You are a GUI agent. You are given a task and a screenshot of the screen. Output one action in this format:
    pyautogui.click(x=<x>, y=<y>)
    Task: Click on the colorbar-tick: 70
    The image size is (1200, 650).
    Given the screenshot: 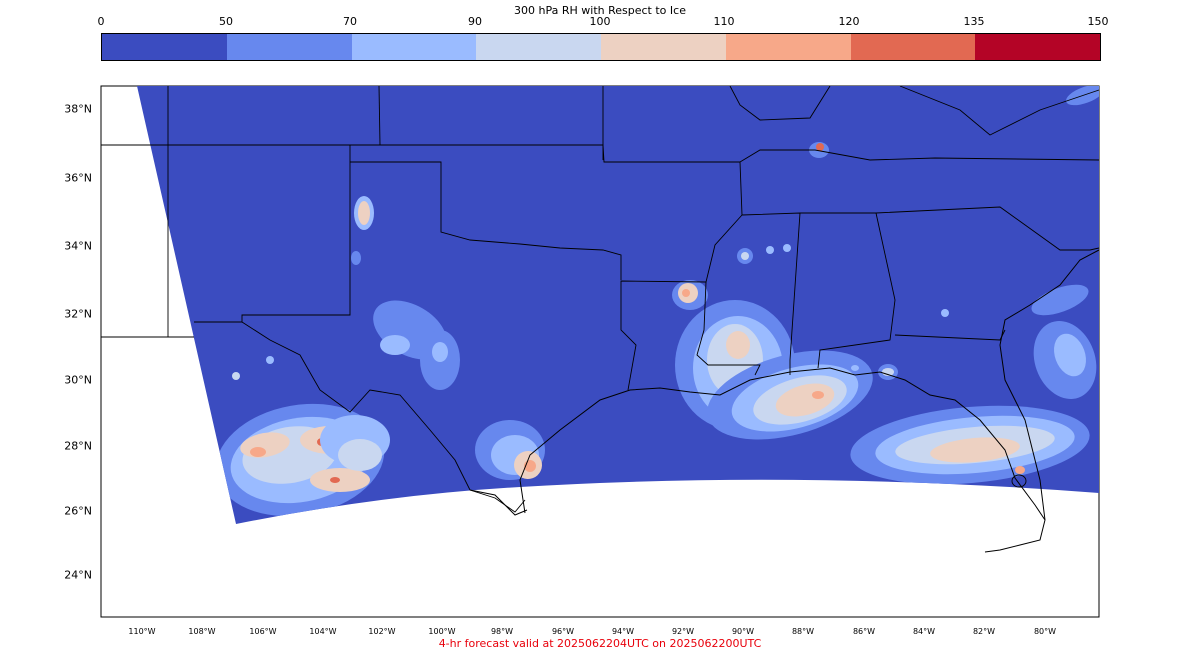 What is the action you would take?
    pyautogui.click(x=350, y=21)
    